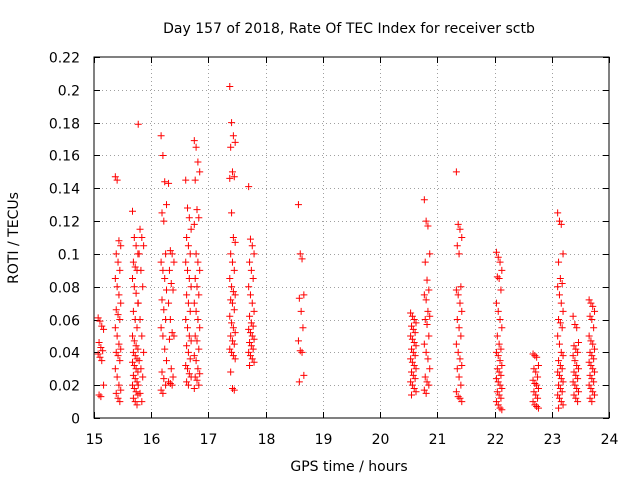 This screenshot has height=480, width=640. Describe the element at coordinates (352, 440) in the screenshot. I see `x-tick-labels: 15 16 17 18 19 20 21 22 23 24` at that location.